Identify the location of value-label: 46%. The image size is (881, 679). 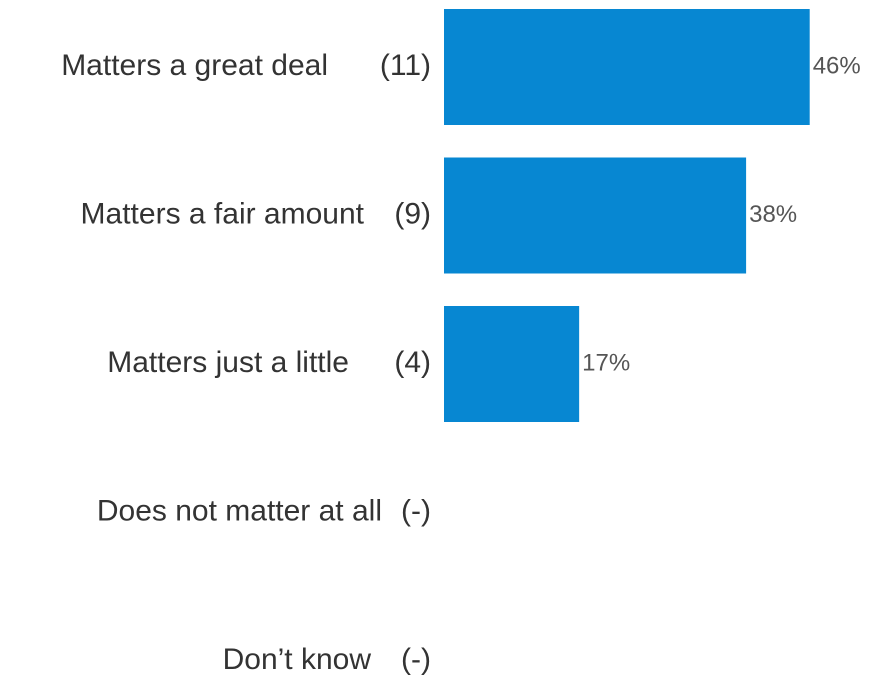
(837, 65).